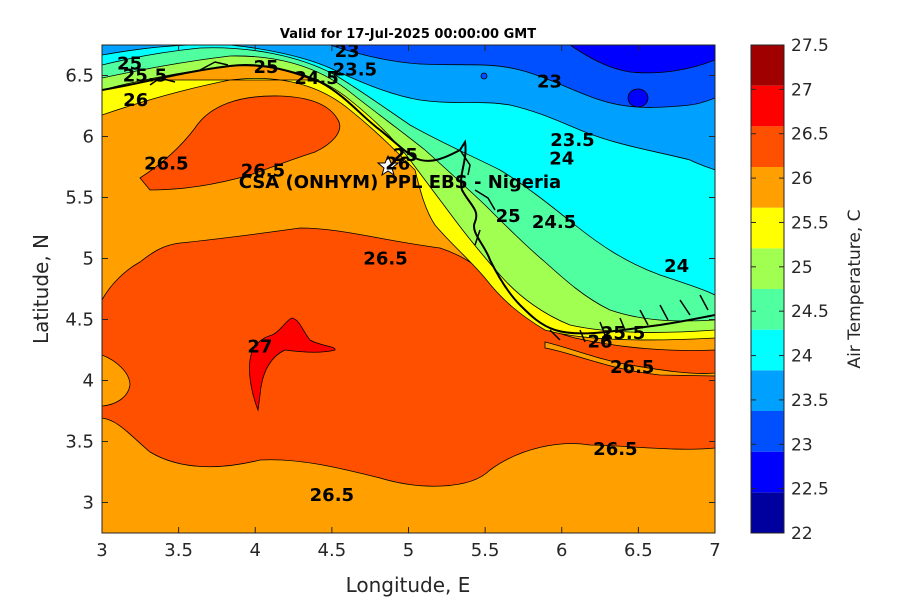  I want to click on y-tick-label: 6.5, so click(79, 76).